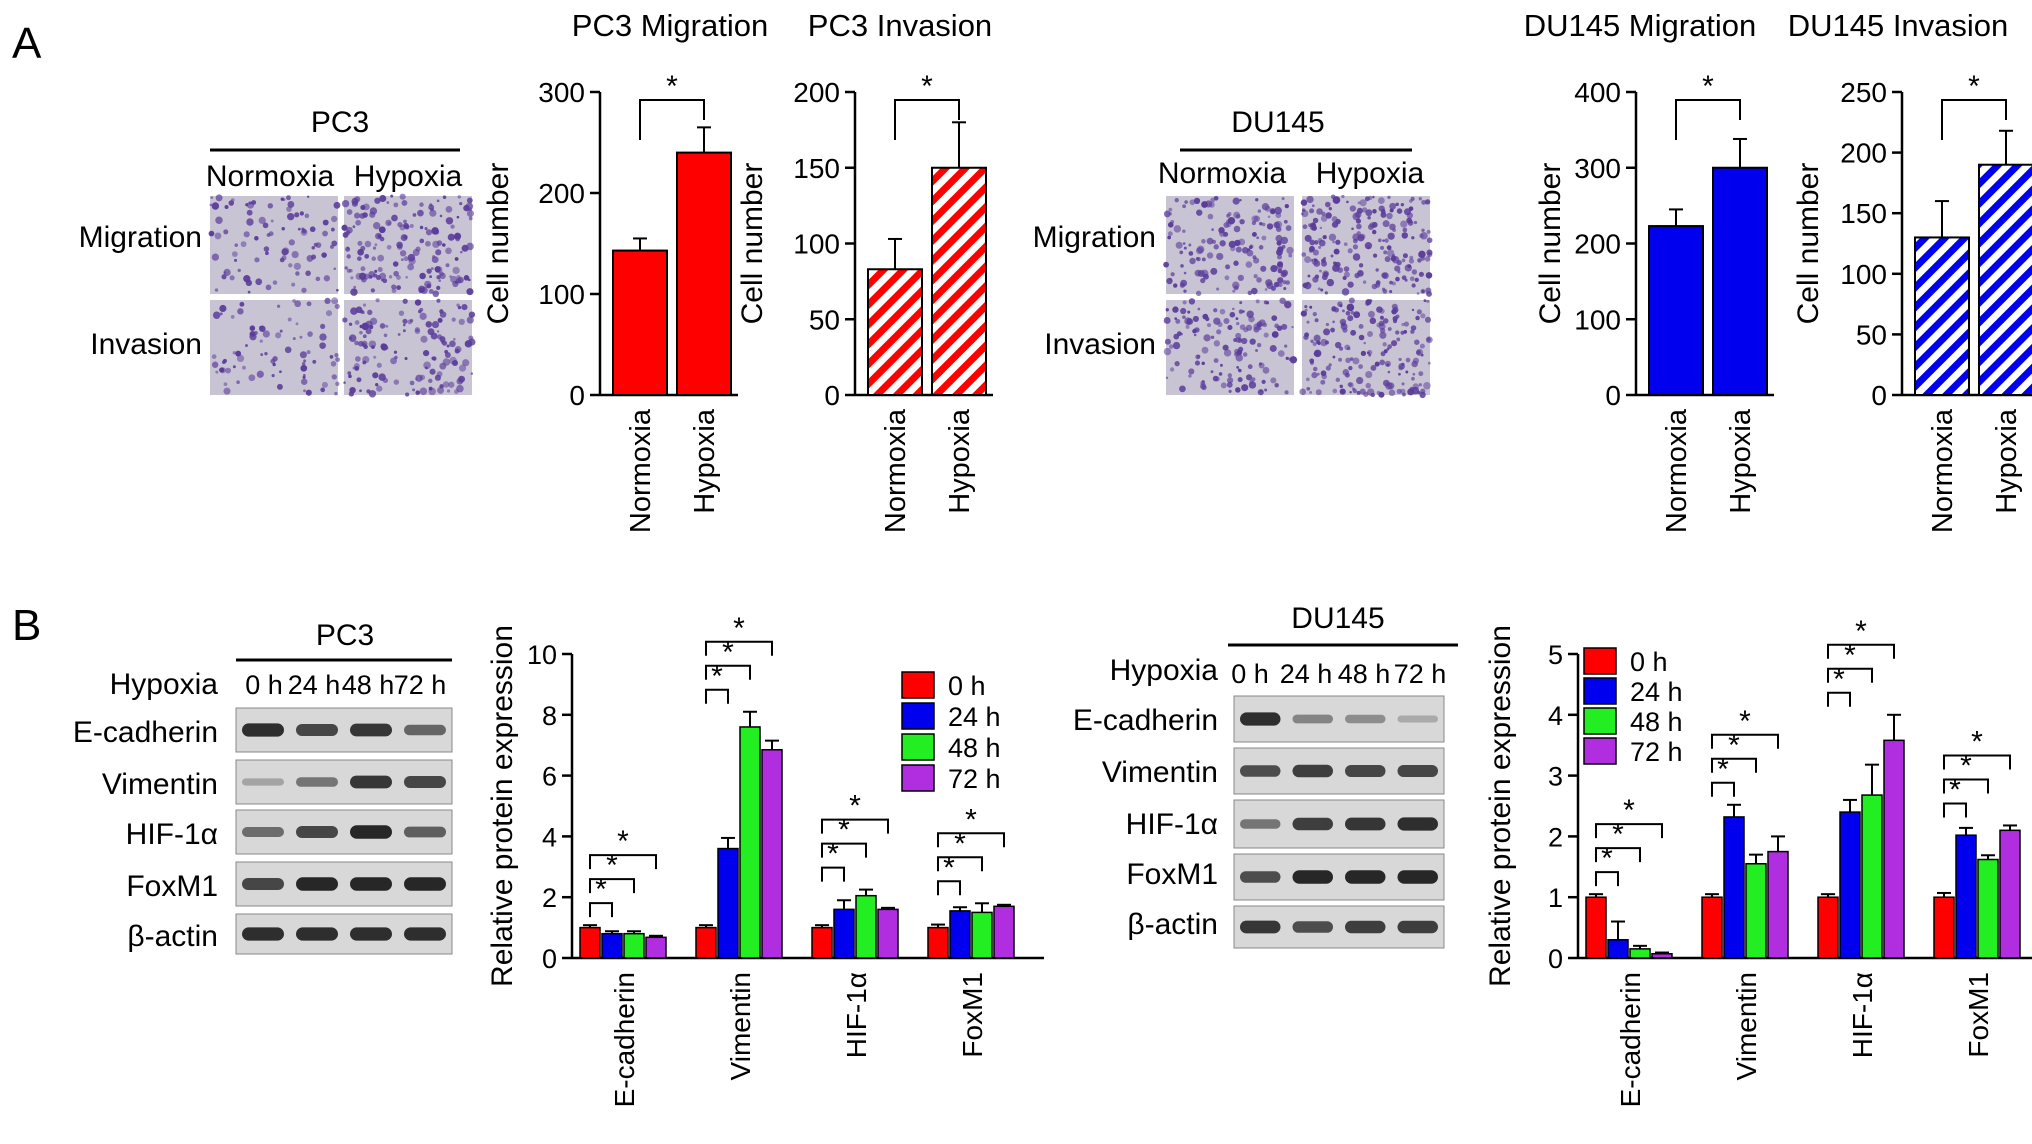 This screenshot has width=2032, height=1144. Describe the element at coordinates (918, 747) in the screenshot. I see `legend-swatch-48-h` at that location.